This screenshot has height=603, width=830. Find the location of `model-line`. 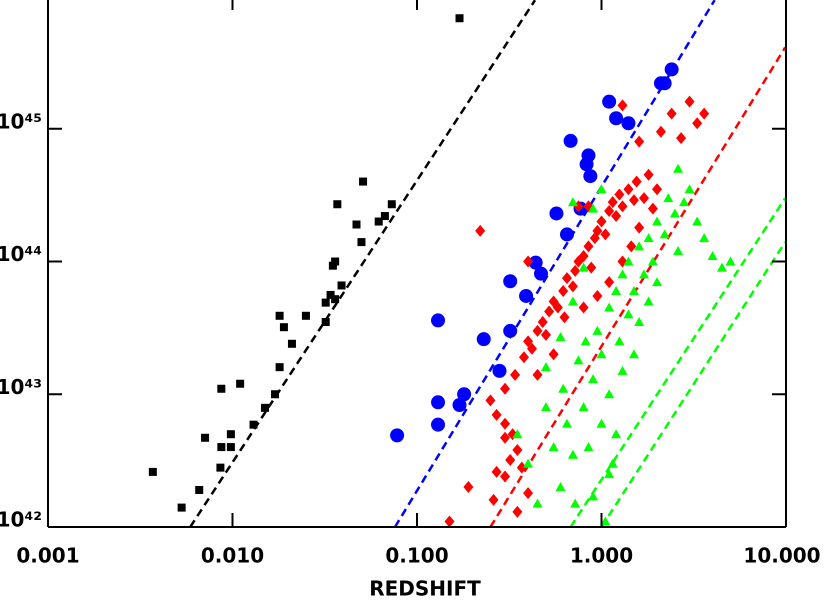

model-line is located at coordinates (677, 362).